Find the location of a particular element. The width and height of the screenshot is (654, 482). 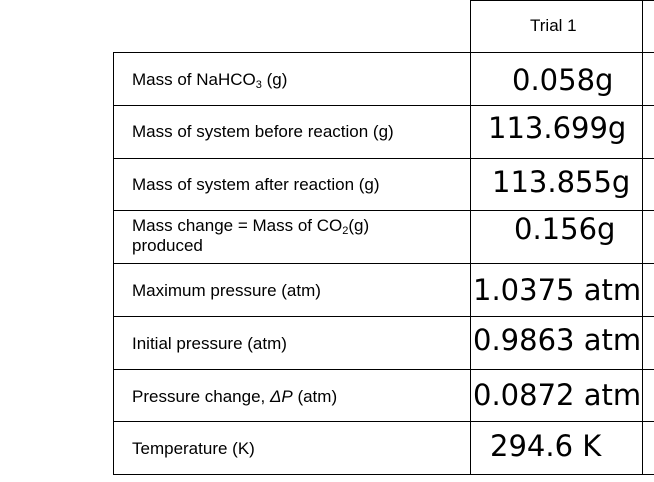

trial-1-header: Trial 1 is located at coordinates (553, 25).